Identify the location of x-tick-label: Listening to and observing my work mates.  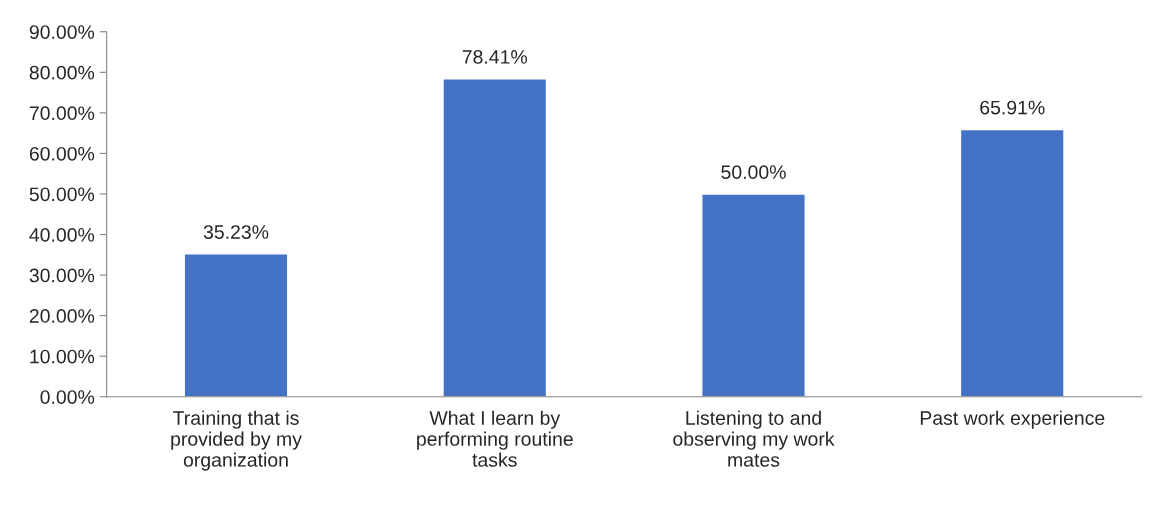
(754, 438).